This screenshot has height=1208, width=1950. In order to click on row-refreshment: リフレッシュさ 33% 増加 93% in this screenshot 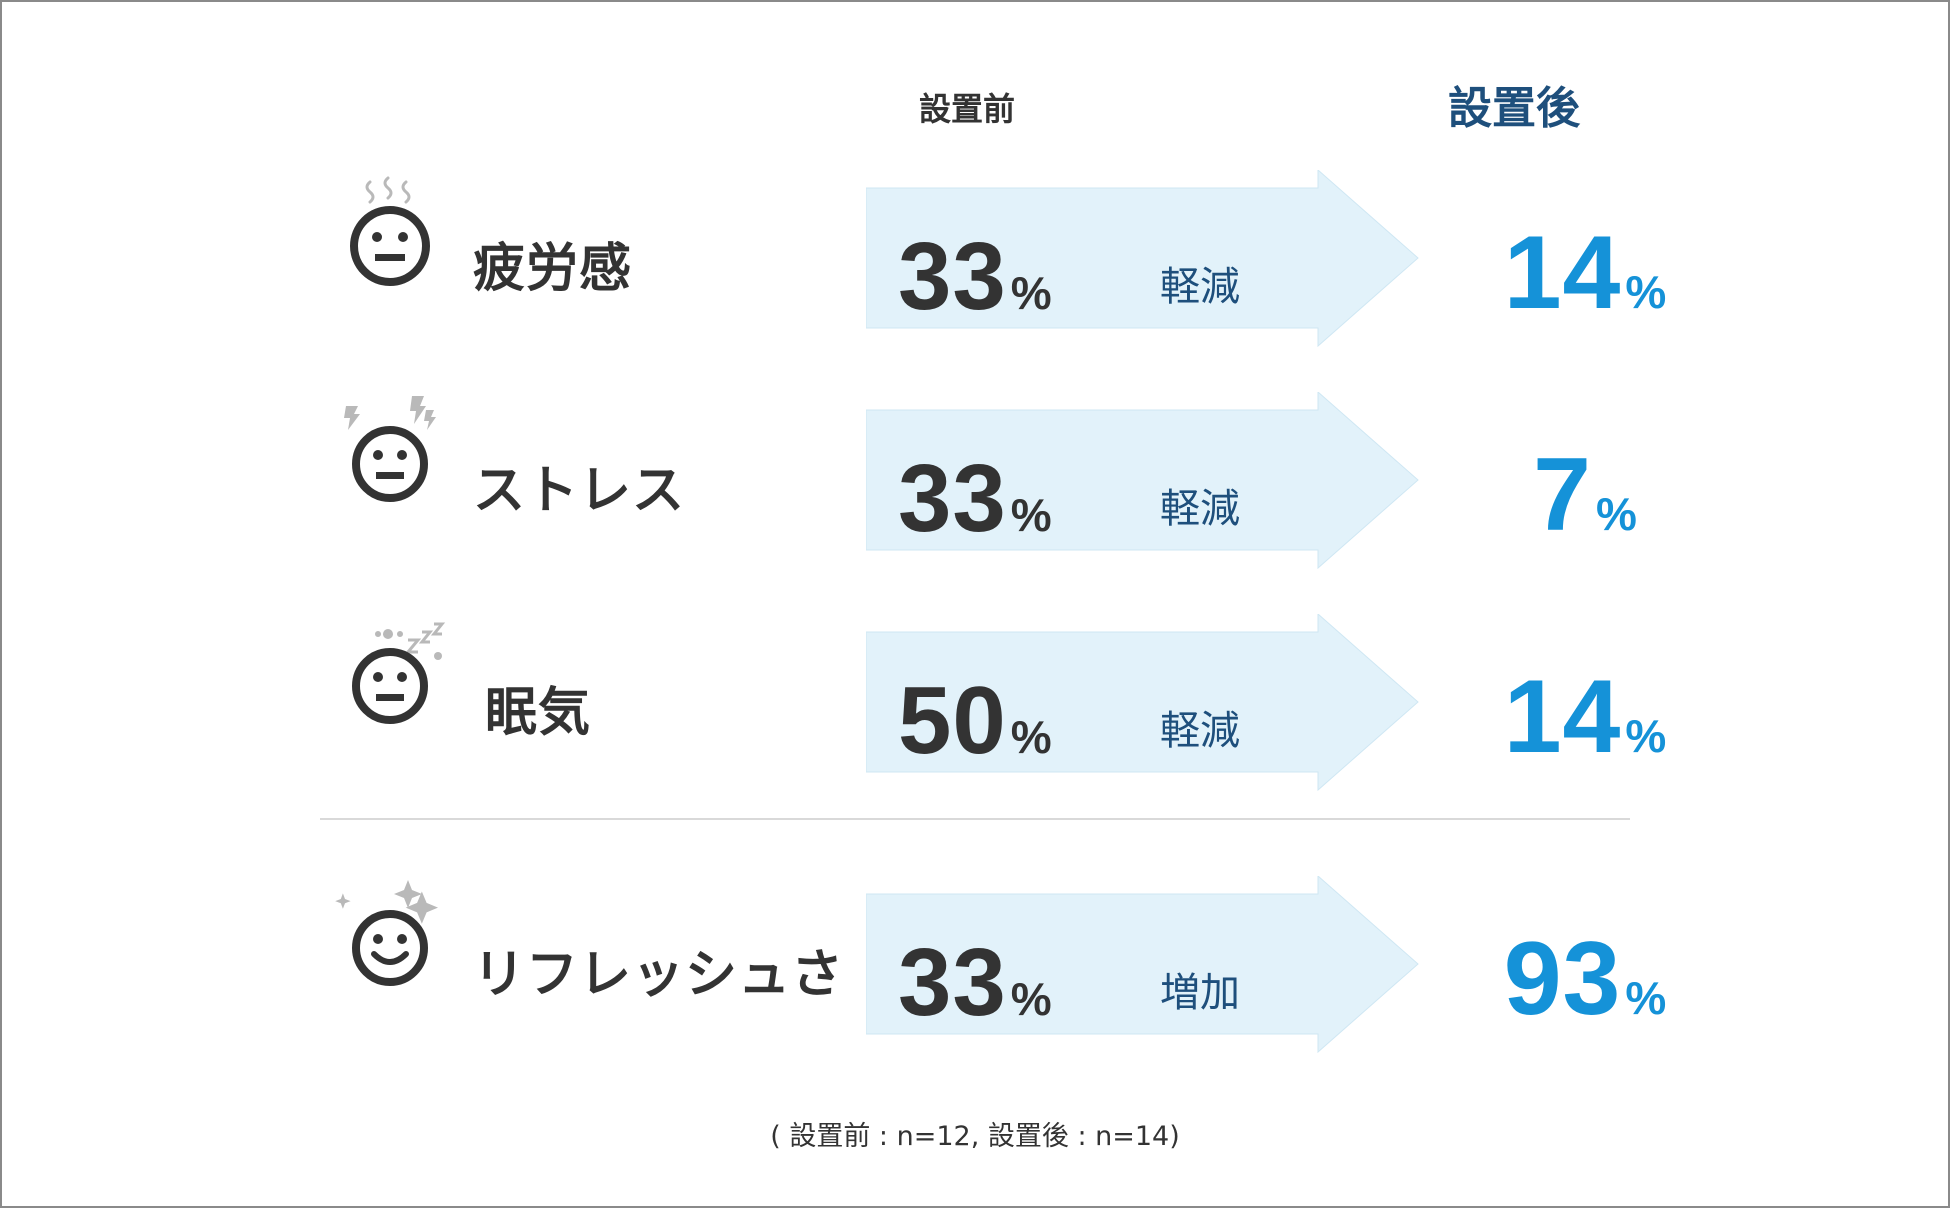, I will do `click(975, 966)`.